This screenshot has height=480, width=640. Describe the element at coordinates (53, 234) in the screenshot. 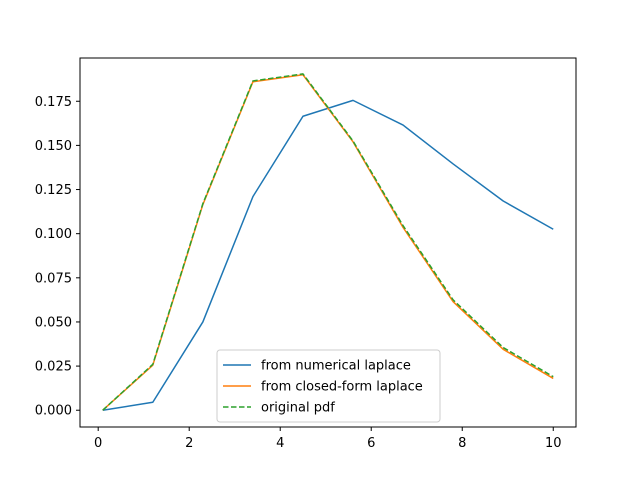

I see `y-tick-label: 0.100` at that location.